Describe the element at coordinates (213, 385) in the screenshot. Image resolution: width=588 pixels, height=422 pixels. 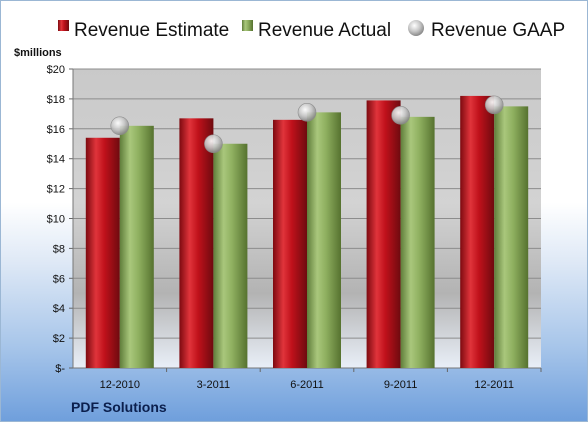
I see `x-tick-label: 3-2011` at that location.